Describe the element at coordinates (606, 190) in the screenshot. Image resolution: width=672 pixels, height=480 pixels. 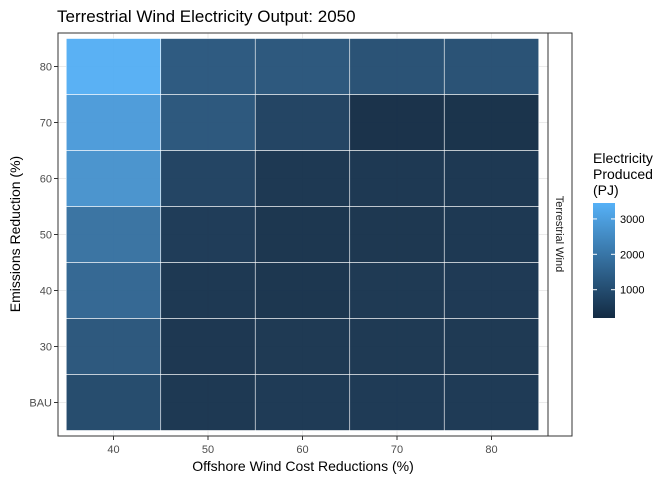
I see `legend-title-line-3: (PJ)` at that location.